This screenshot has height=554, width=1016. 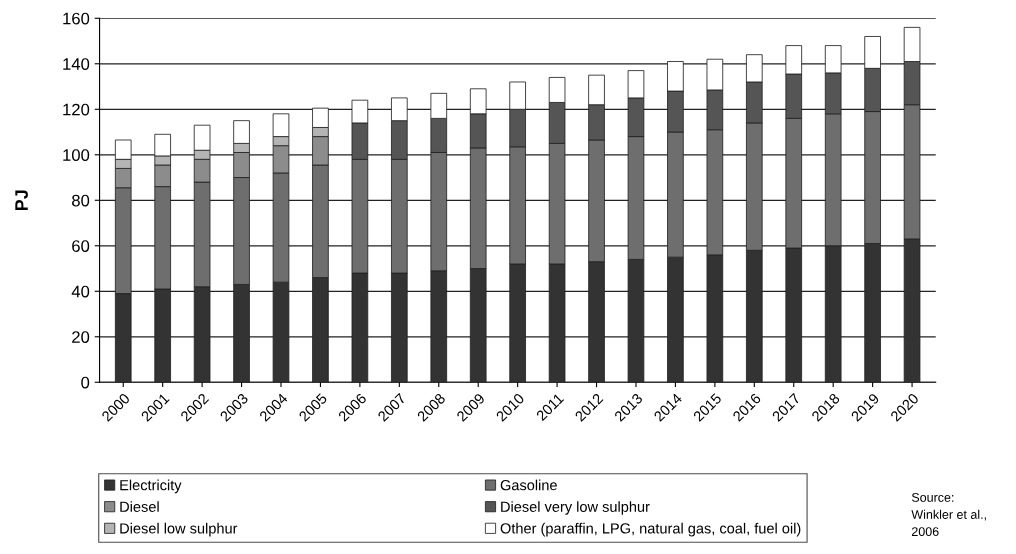 What do you see at coordinates (81, 337) in the screenshot?
I see `y-tick-label: 20` at bounding box center [81, 337].